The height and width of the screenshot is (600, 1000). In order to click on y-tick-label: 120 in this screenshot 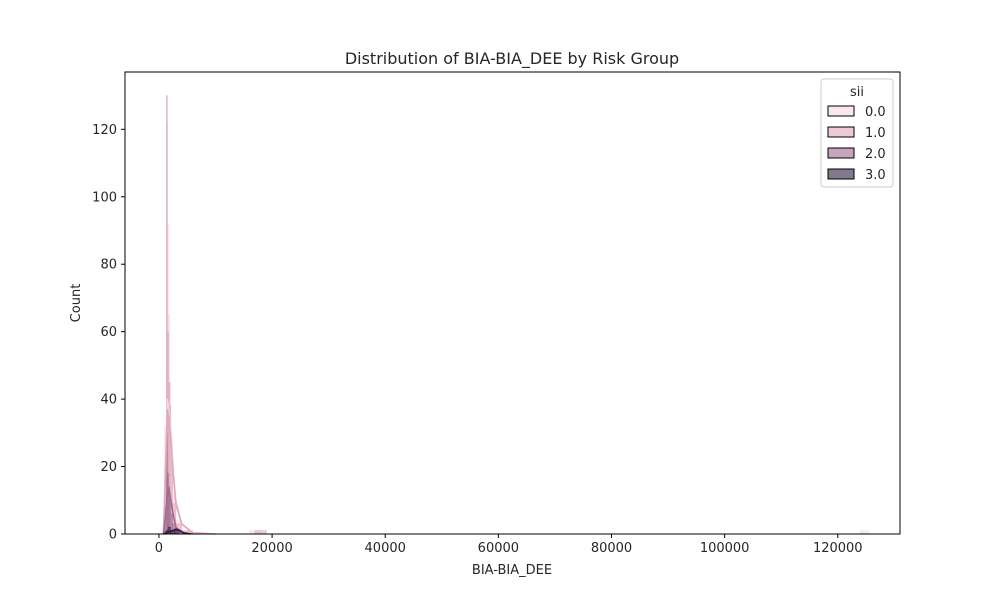, I will do `click(104, 130)`.